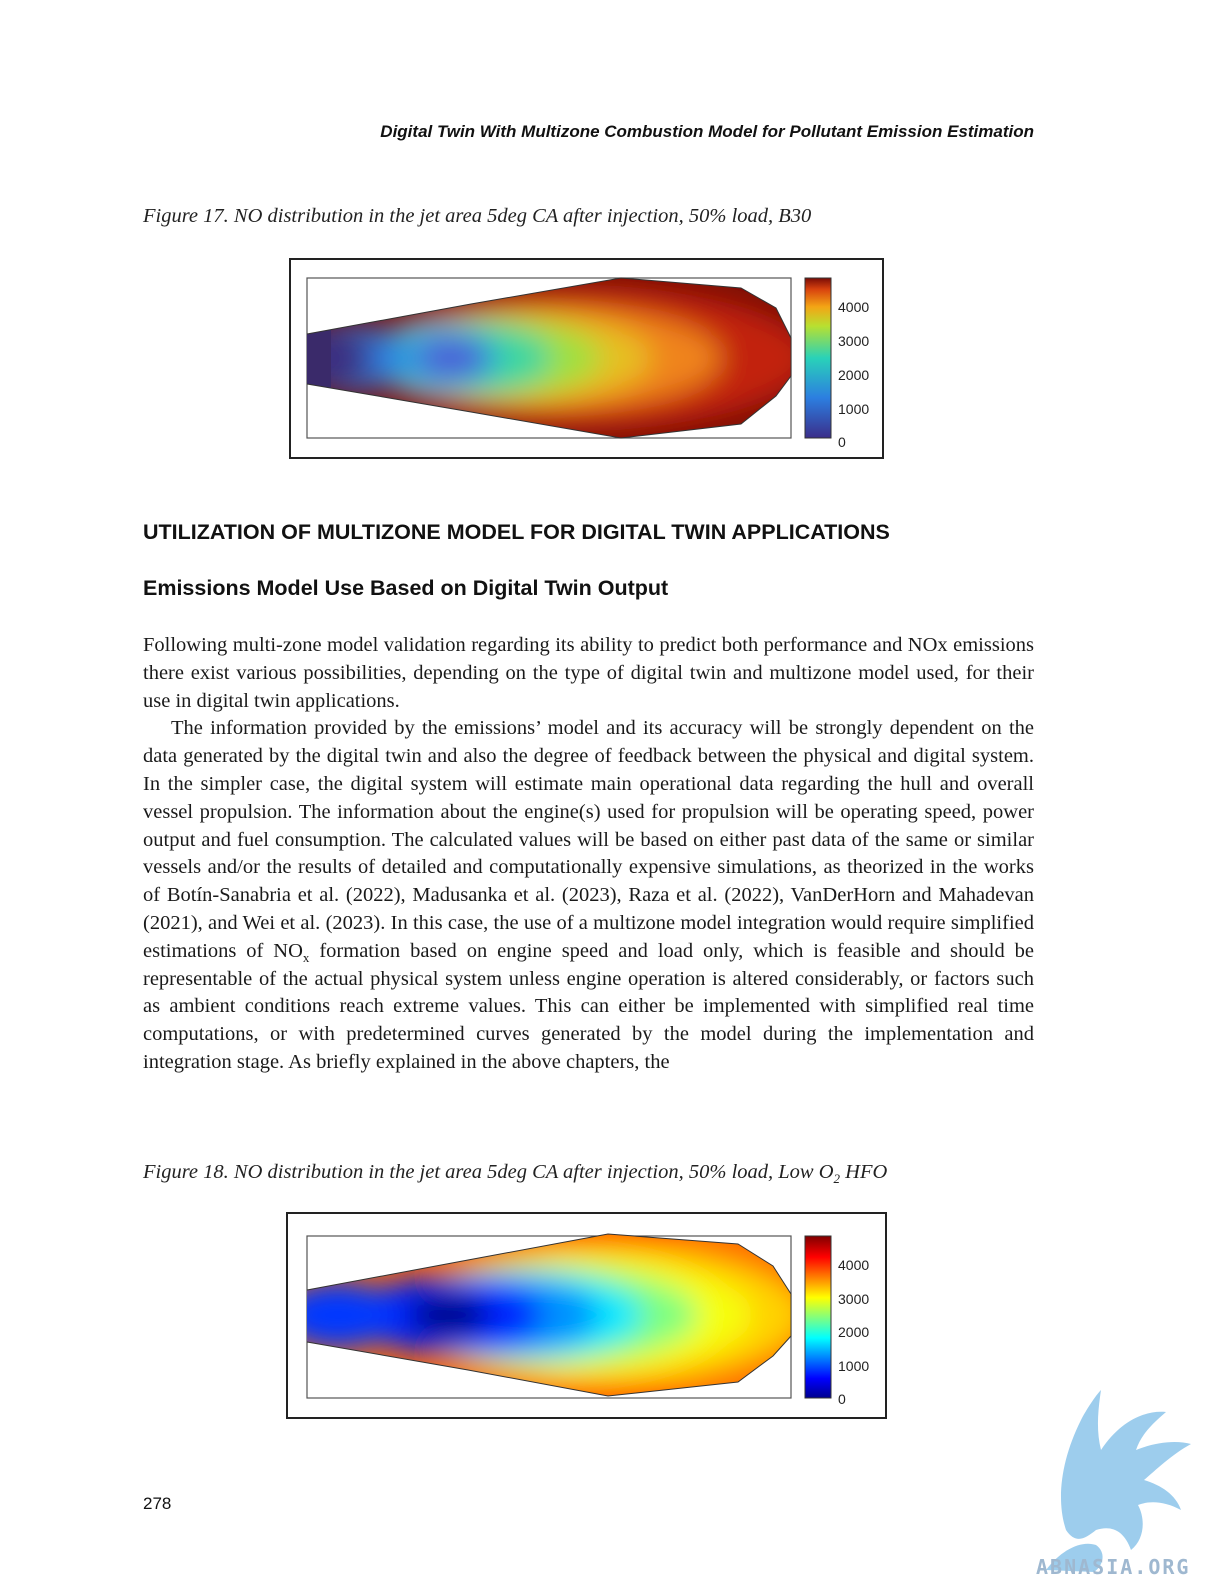  I want to click on o2-subscript: 2, so click(837, 1179).